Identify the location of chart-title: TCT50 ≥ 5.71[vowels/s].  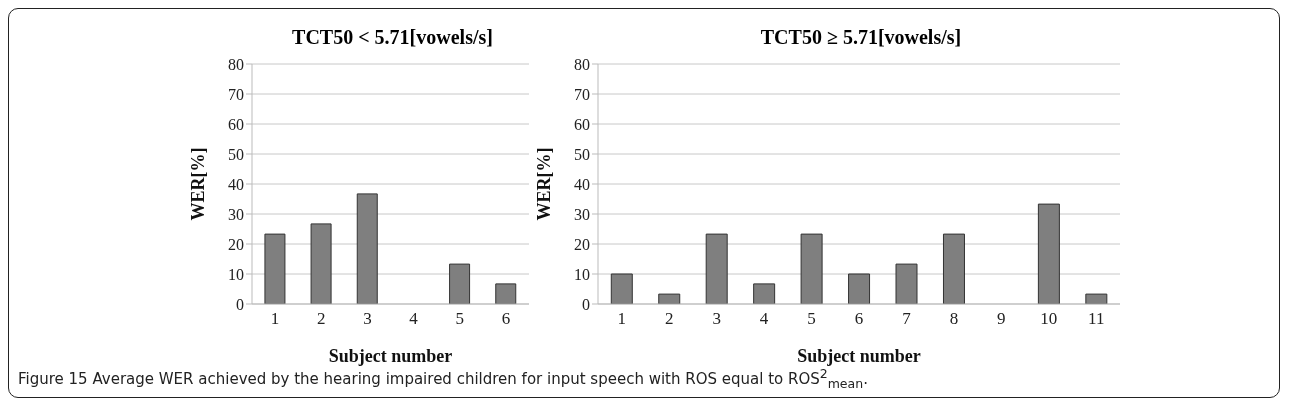
(861, 38).